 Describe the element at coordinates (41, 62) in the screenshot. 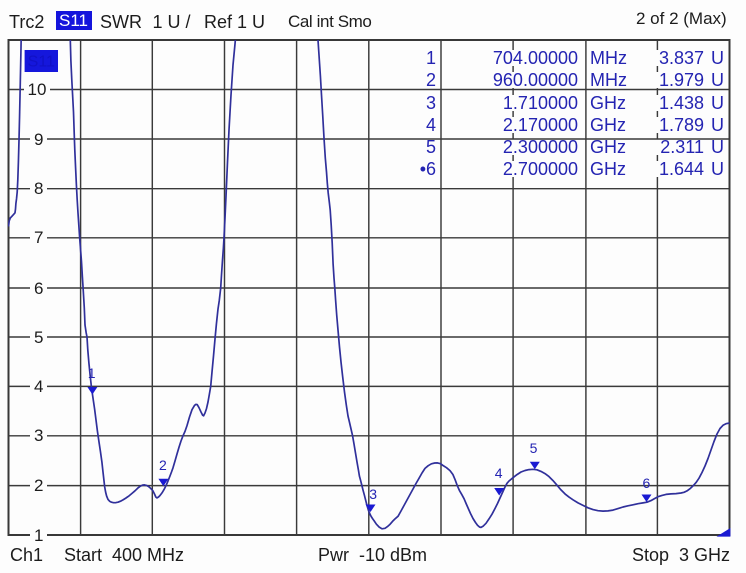

I see `svg-text: S11` at that location.